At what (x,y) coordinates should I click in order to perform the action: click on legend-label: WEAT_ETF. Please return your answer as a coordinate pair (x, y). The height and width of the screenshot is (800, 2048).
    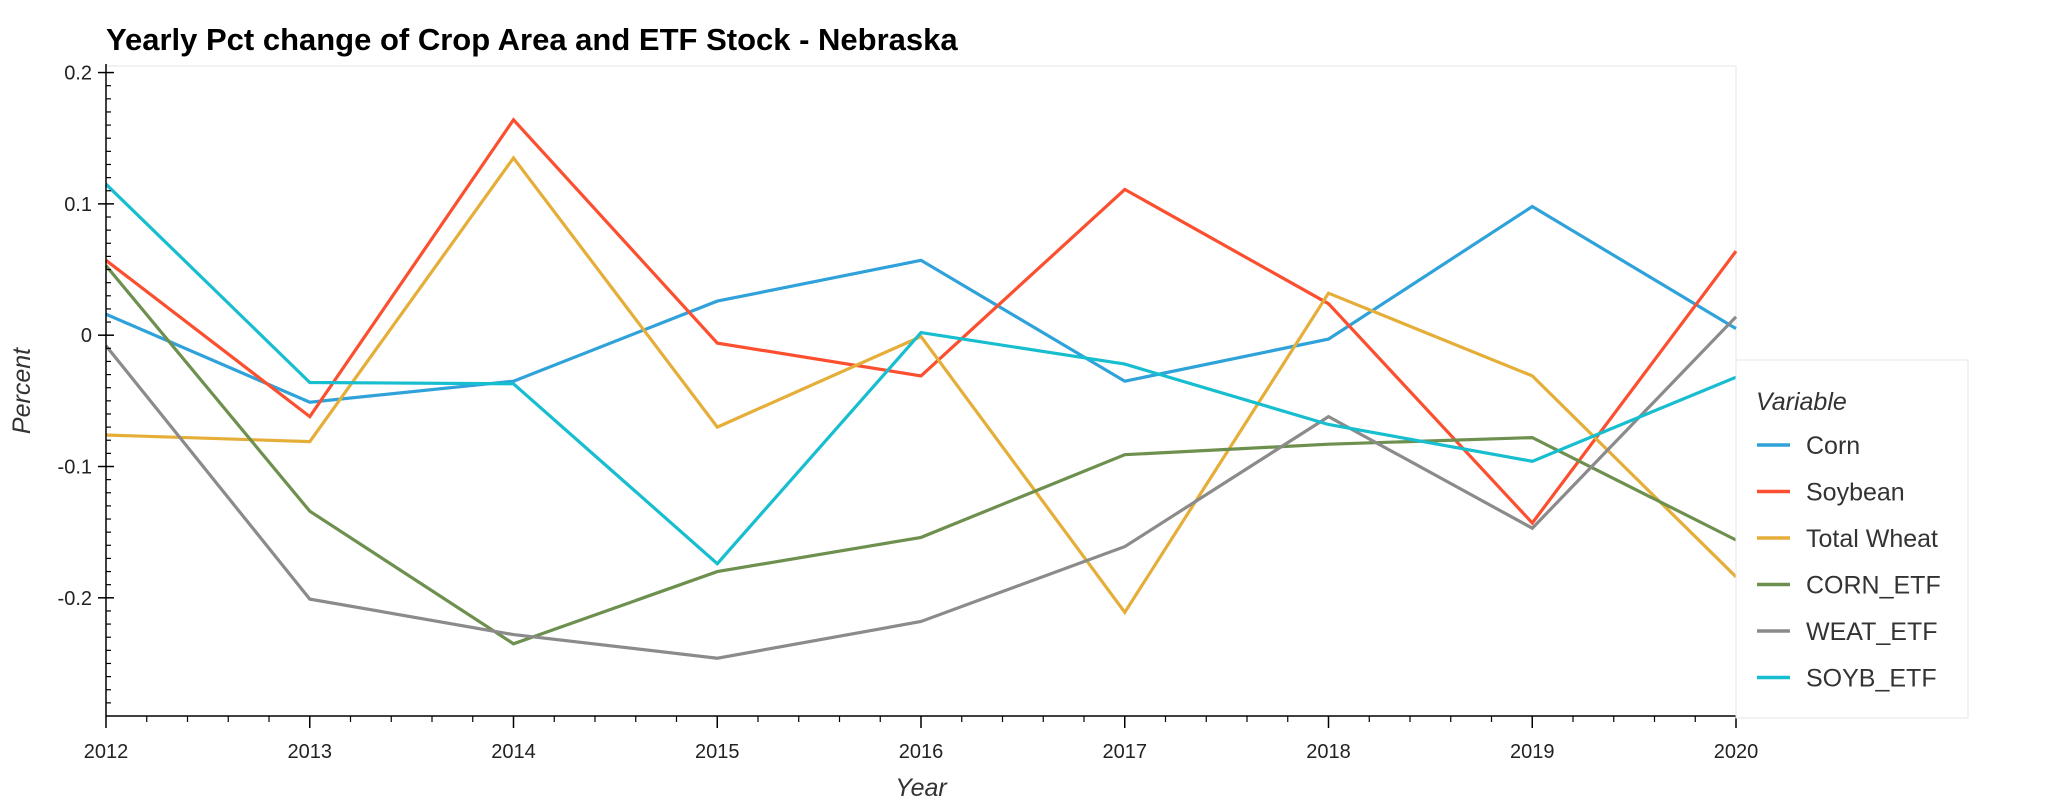
    Looking at the image, I should click on (1871, 632).